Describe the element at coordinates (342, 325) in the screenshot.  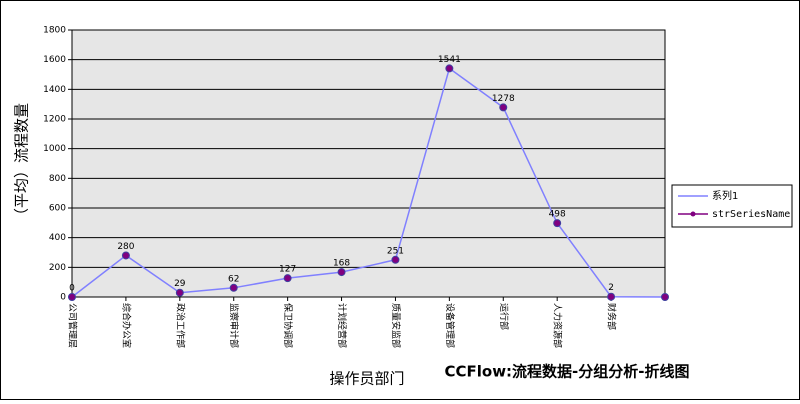
I see `x-tick-label: 计划经营部` at that location.